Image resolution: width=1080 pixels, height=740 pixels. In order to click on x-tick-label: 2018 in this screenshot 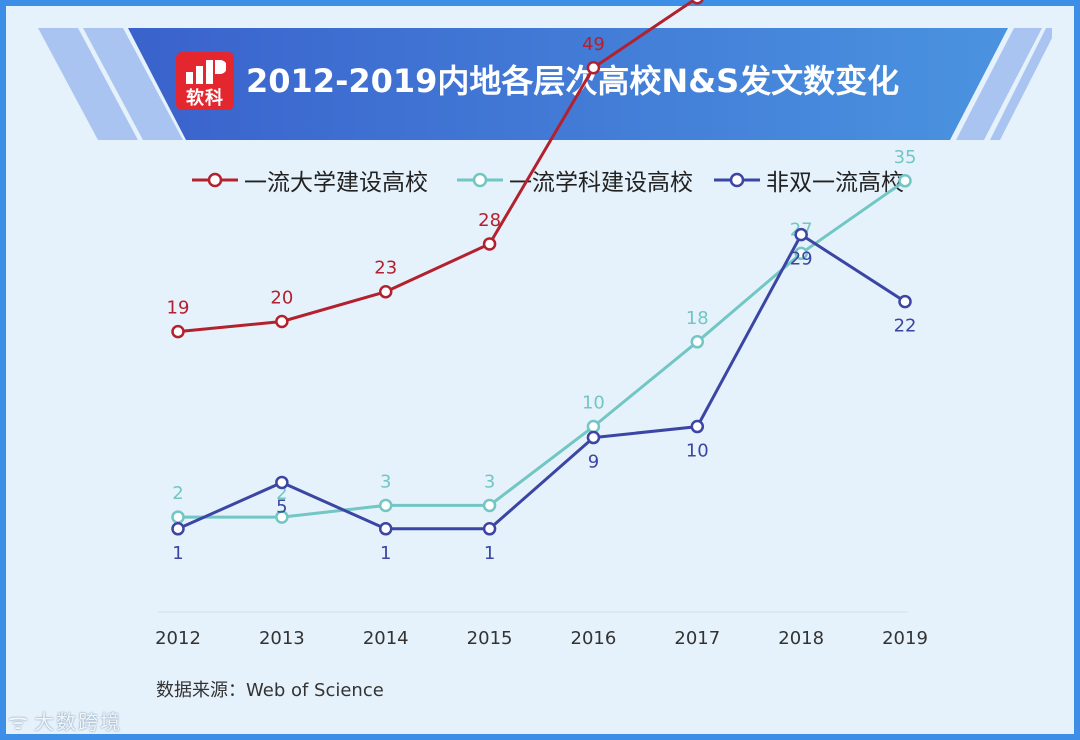, I will do `click(801, 638)`.